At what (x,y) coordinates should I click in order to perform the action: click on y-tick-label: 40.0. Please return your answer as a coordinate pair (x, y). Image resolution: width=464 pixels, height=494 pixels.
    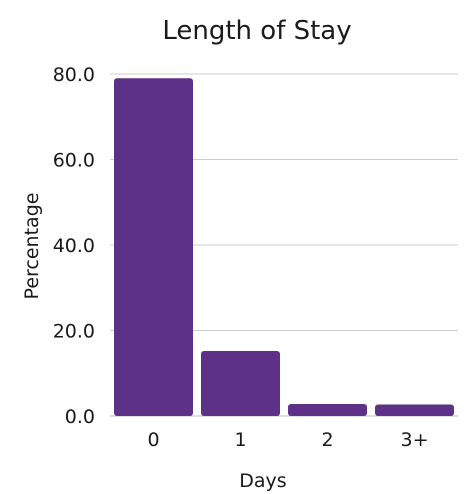
    Looking at the image, I should click on (74, 246).